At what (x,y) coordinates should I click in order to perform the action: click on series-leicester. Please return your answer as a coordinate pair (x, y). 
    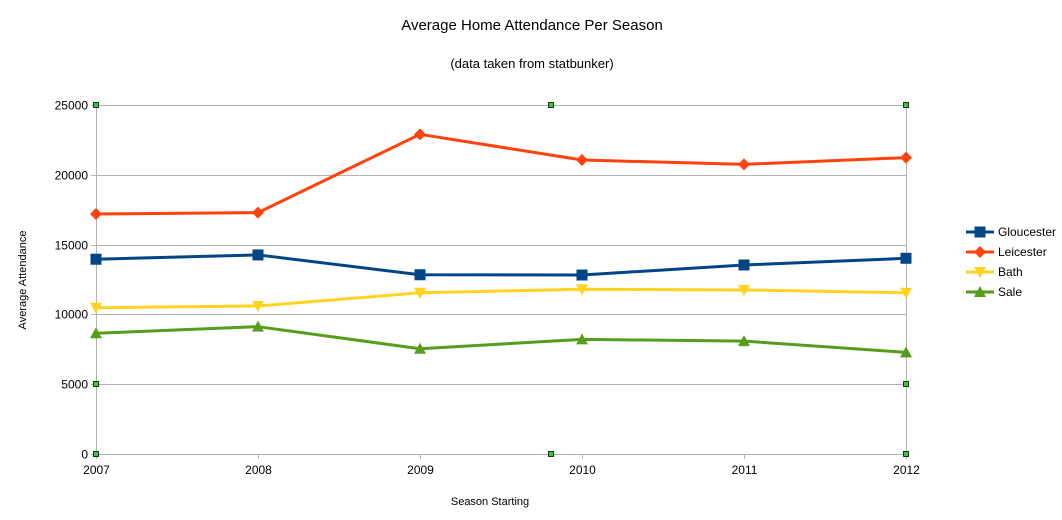
    Looking at the image, I should click on (501, 174).